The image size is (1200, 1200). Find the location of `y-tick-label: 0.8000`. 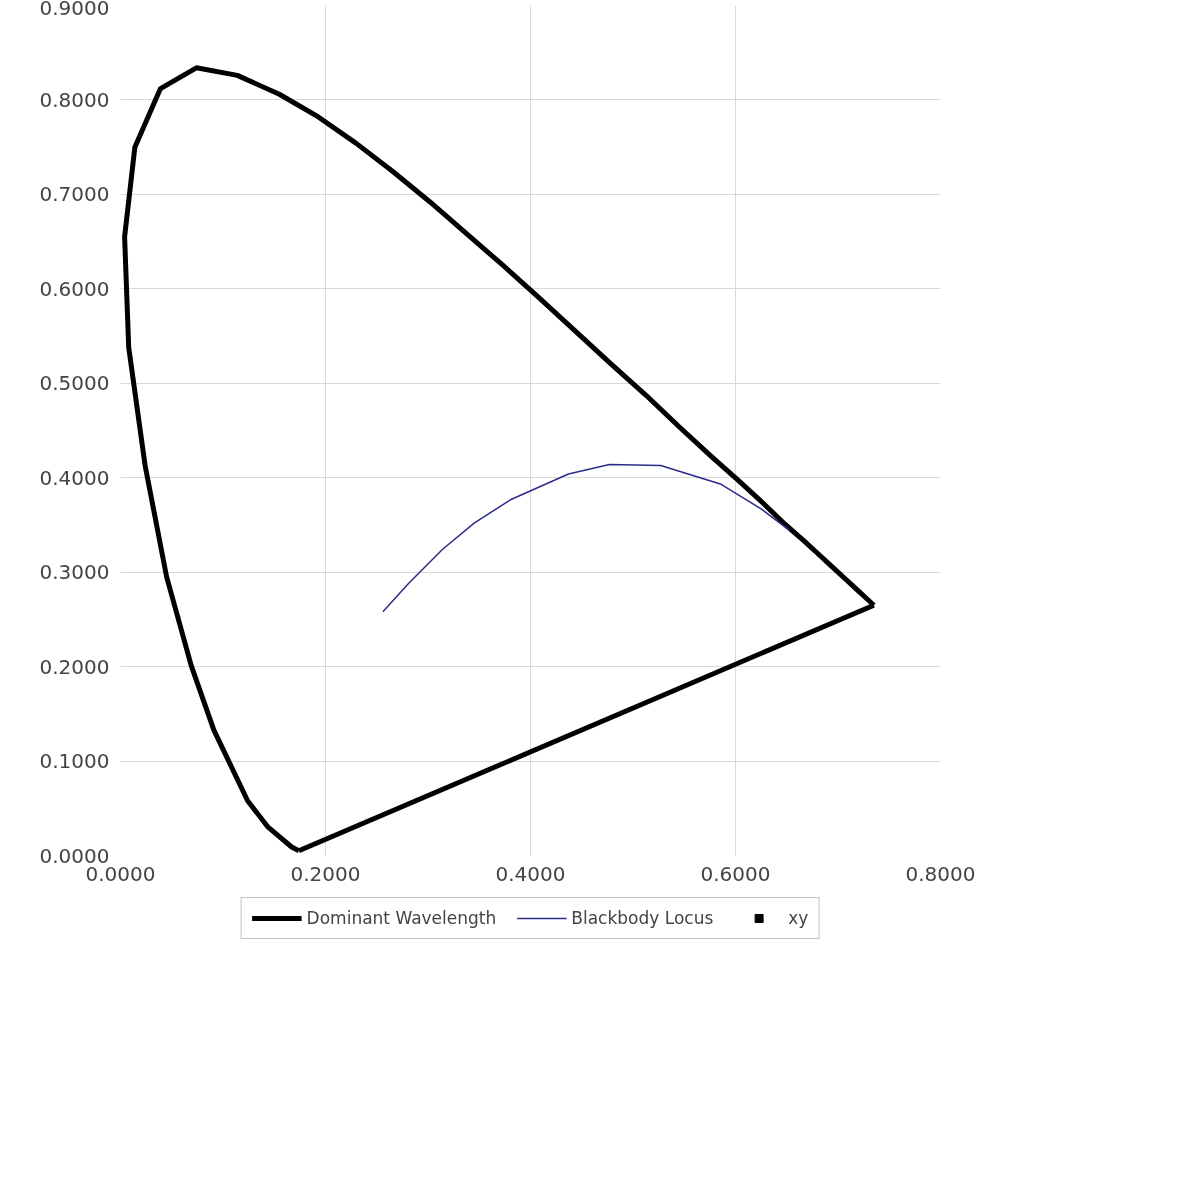

y-tick-label: 0.8000 is located at coordinates (74, 99).